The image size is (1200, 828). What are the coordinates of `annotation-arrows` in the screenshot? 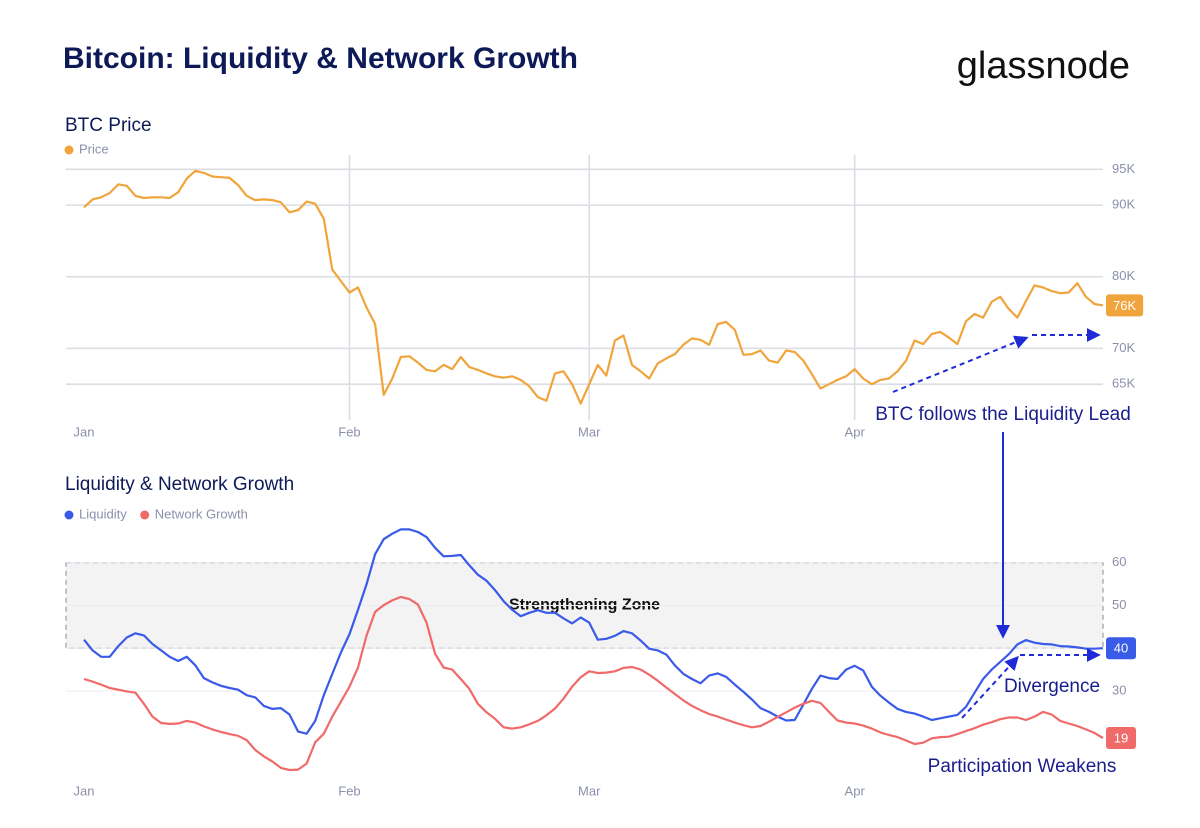 It's located at (996, 523).